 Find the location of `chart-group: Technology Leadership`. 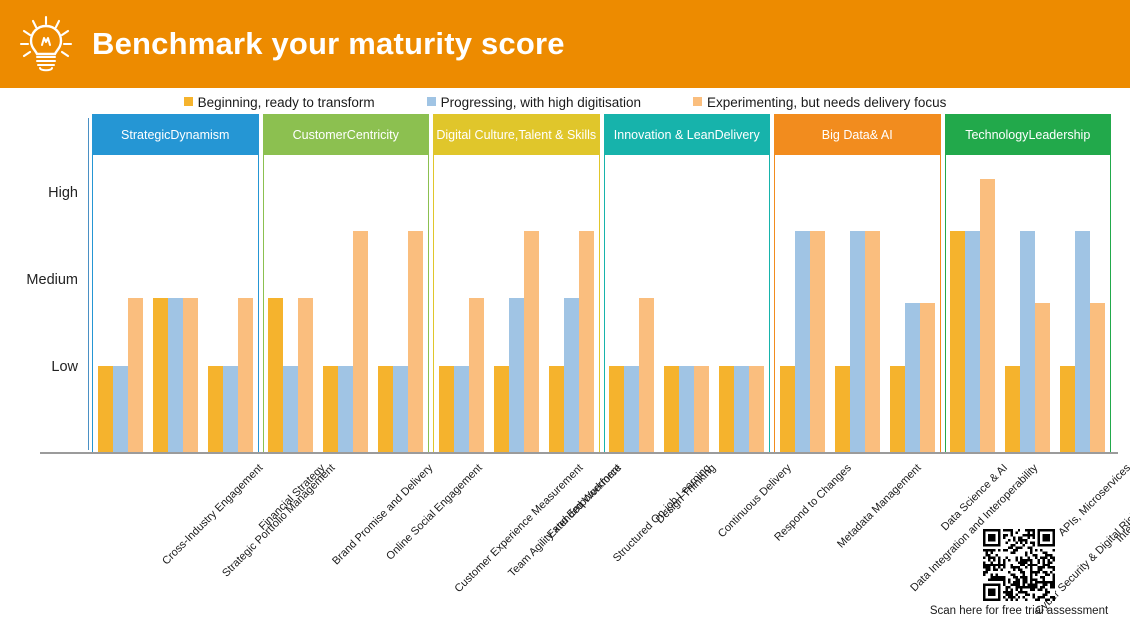

chart-group: Technology Leadership is located at coordinates (1027, 284).